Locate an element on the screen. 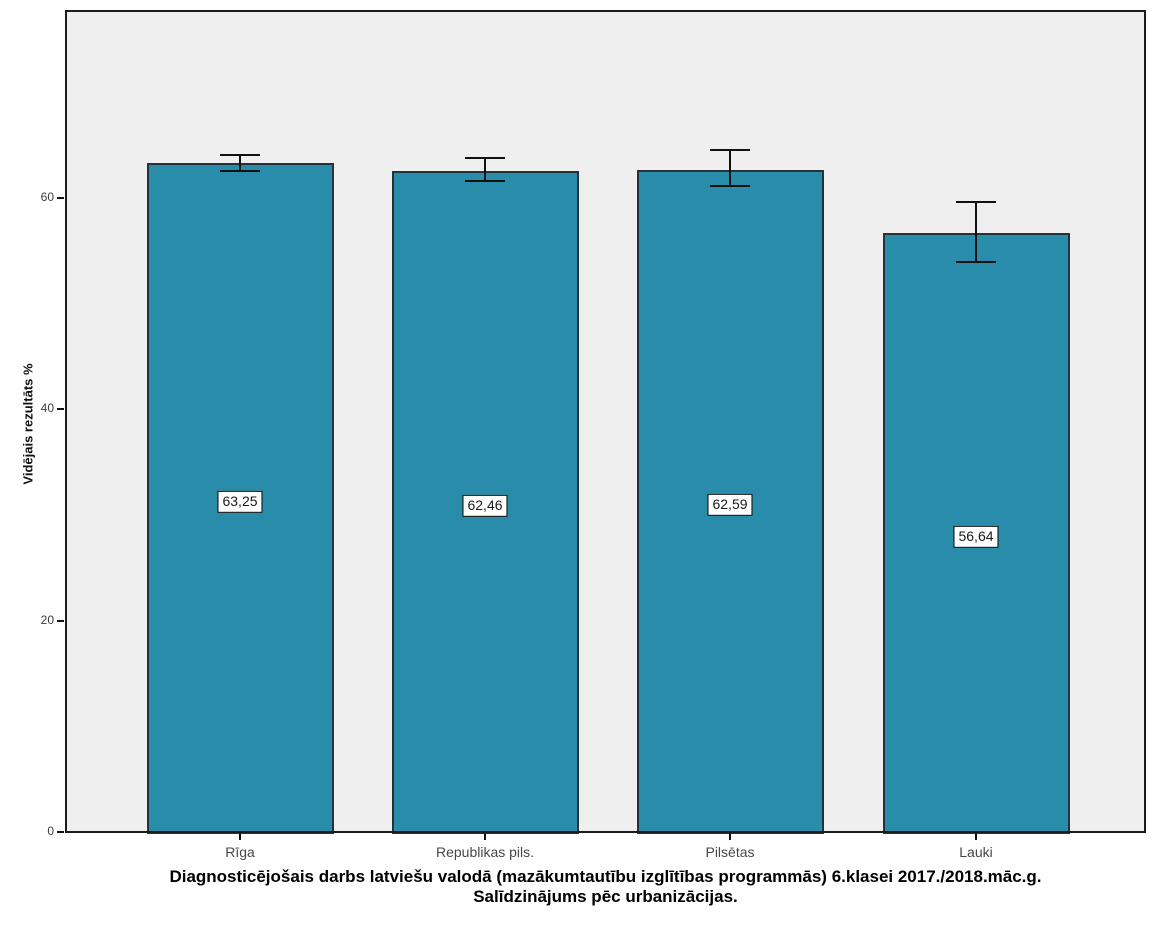 The height and width of the screenshot is (926, 1158). x-category-label-4: Lauki is located at coordinates (976, 852).